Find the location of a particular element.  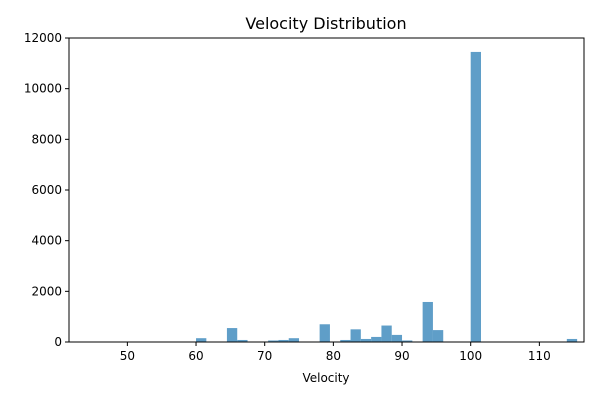

x-tick-label: 50 is located at coordinates (127, 356).